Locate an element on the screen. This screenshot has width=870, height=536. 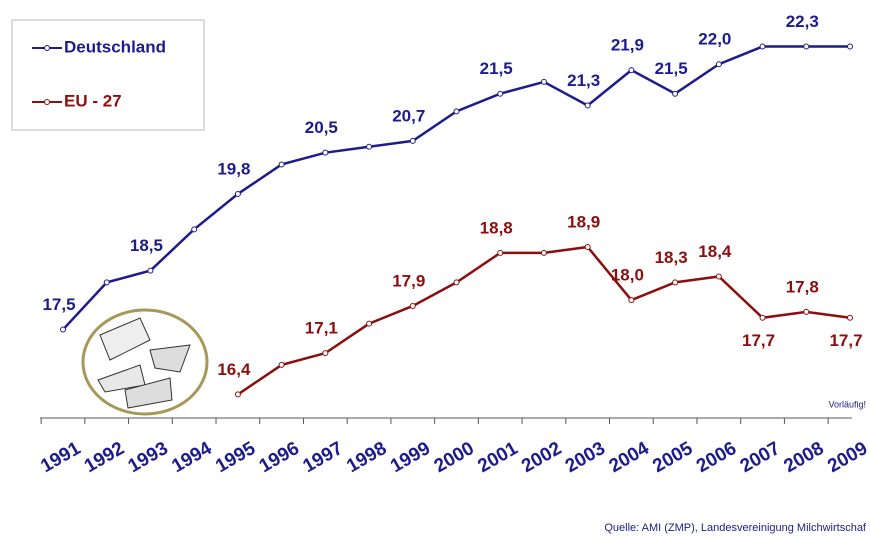
x-tick-label: 1999 is located at coordinates (410, 457).